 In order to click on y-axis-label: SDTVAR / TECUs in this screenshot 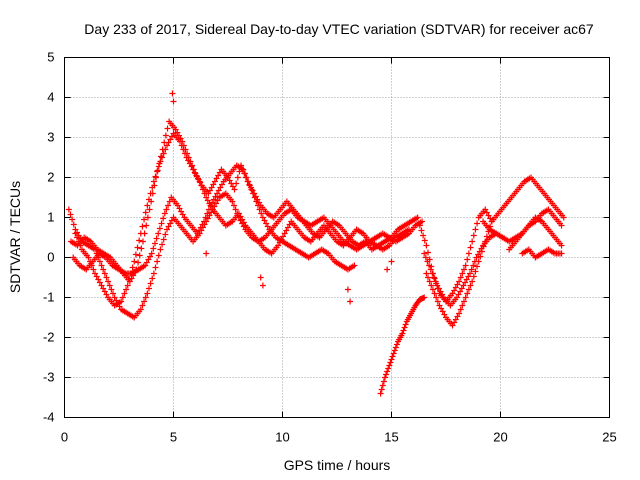, I will do `click(15, 237)`.